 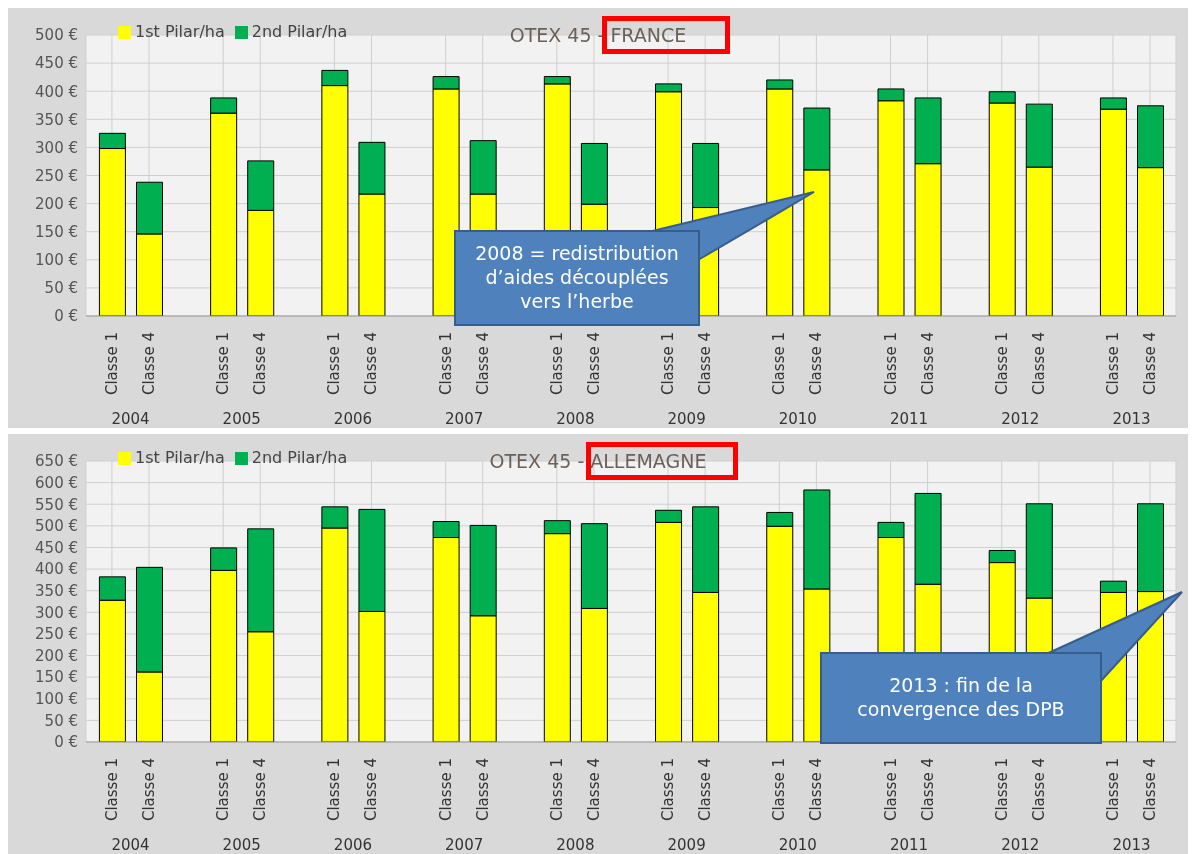 I want to click on y-tick-label: 650 €, so click(x=56, y=461).